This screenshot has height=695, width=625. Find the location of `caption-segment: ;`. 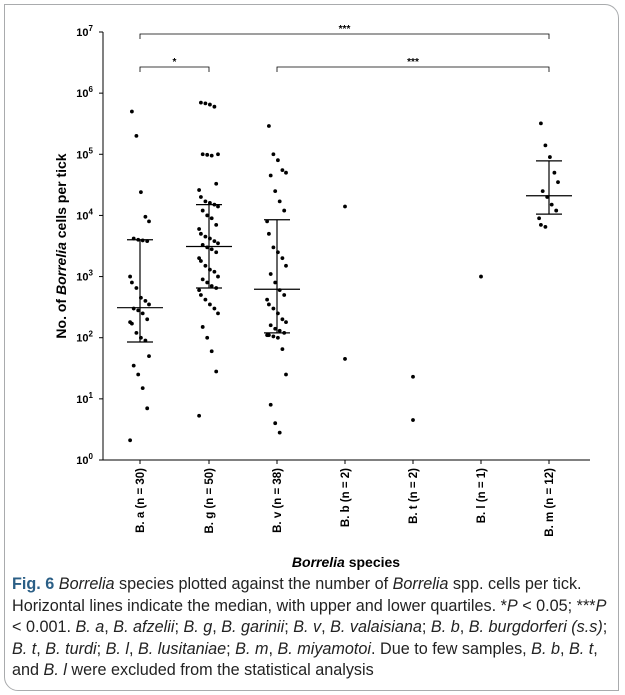

caption-segment: ; is located at coordinates (289, 627).